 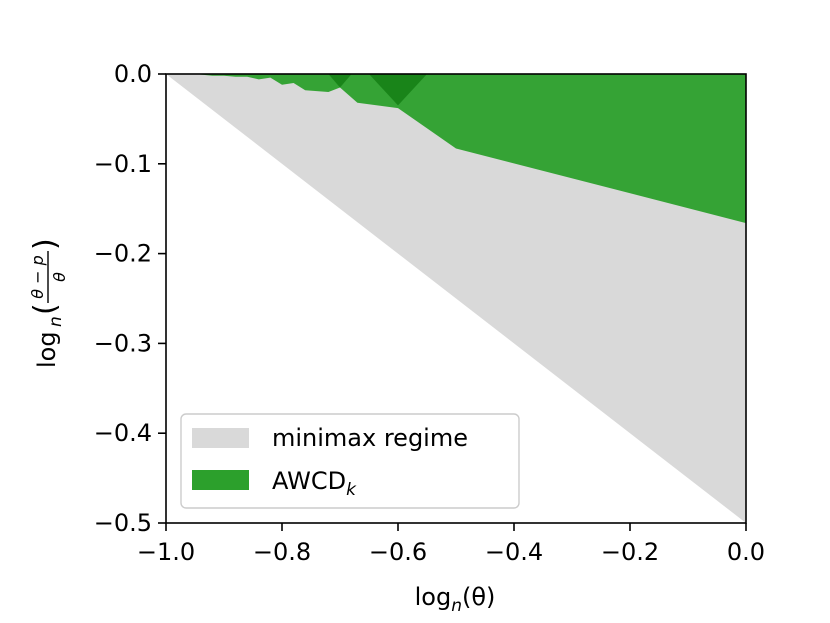 I want to click on y-tick-label: −0.1, so click(x=123, y=164).